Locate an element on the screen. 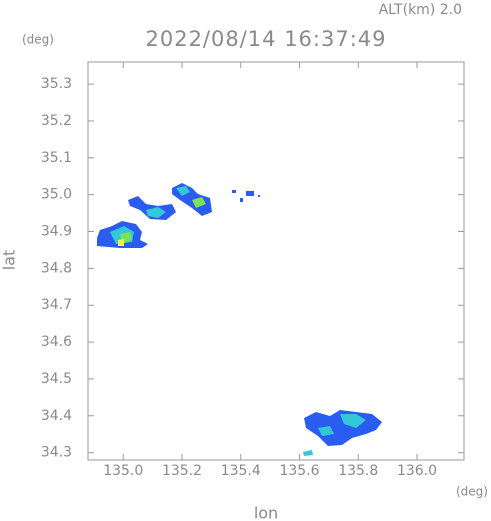  x-tick-label: 136.0 is located at coordinates (417, 471).